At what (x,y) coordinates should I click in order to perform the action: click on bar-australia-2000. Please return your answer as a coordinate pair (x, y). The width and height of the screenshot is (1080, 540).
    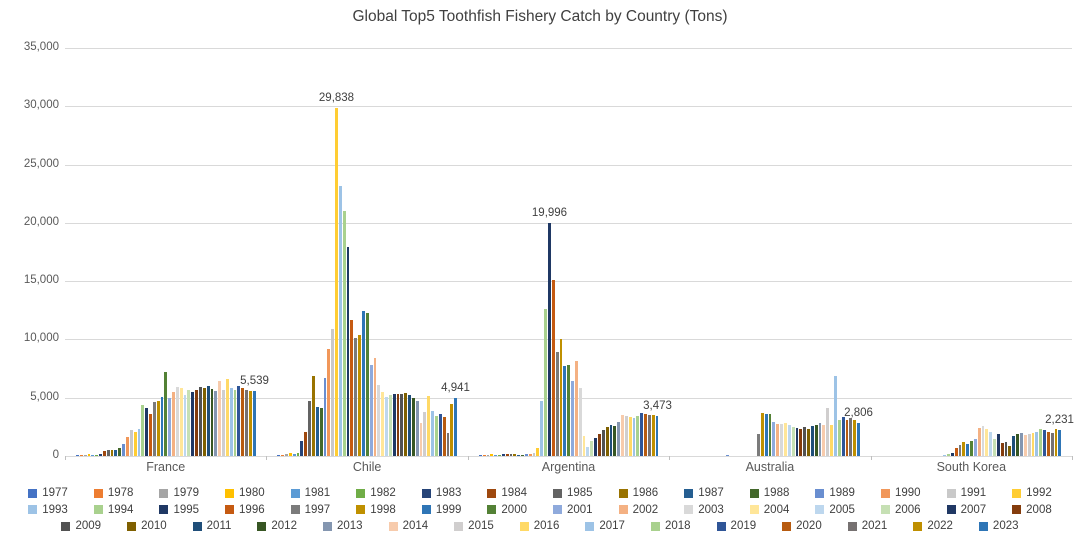
    Looking at the image, I should click on (770, 435).